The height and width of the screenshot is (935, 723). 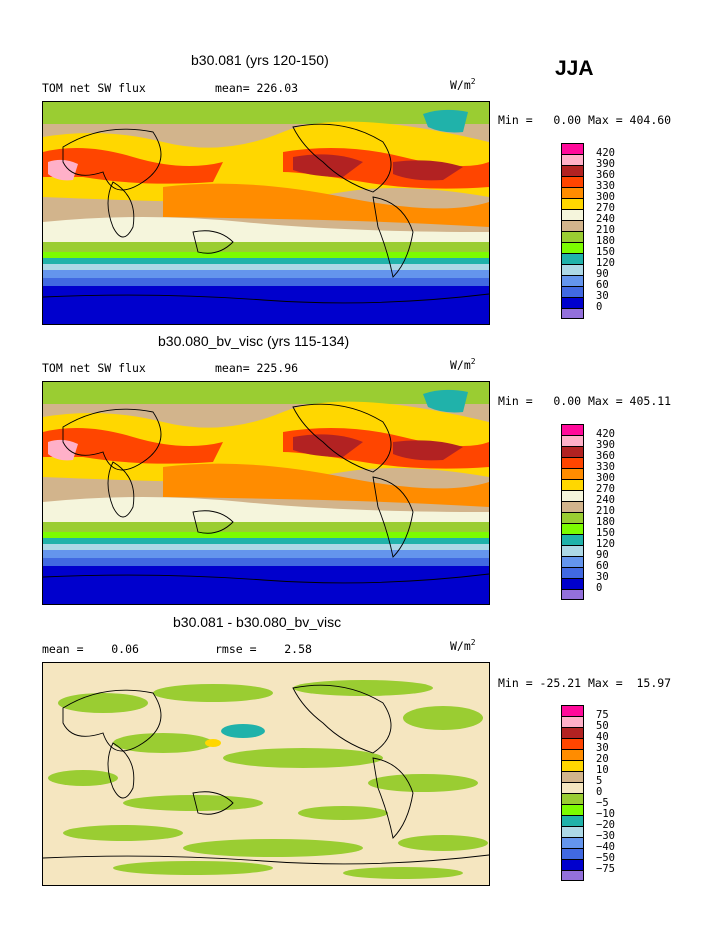 I want to click on panel-2-mean-label: mean= 225.96, so click(x=257, y=368).